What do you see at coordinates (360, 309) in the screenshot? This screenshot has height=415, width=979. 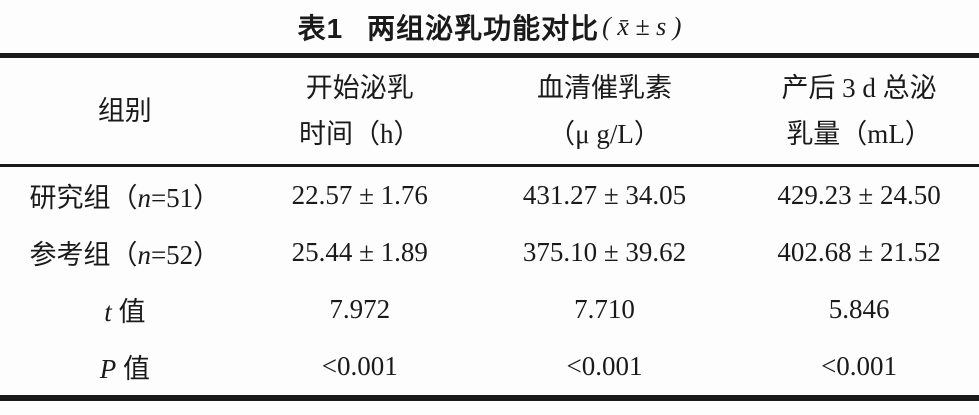 I see `table-cell: 7.972` at bounding box center [360, 309].